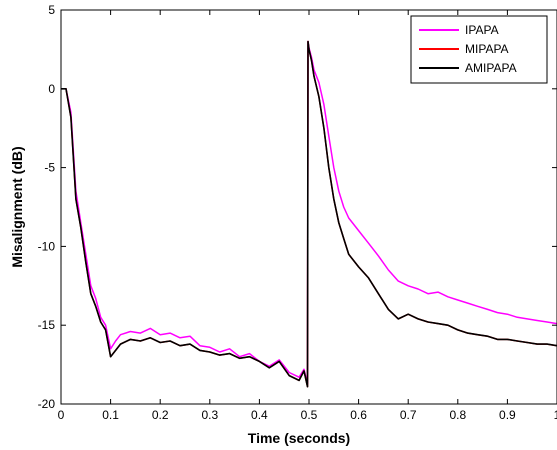 The height and width of the screenshot is (450, 557). What do you see at coordinates (49, 168) in the screenshot?
I see `y-tick-label: -5` at bounding box center [49, 168].